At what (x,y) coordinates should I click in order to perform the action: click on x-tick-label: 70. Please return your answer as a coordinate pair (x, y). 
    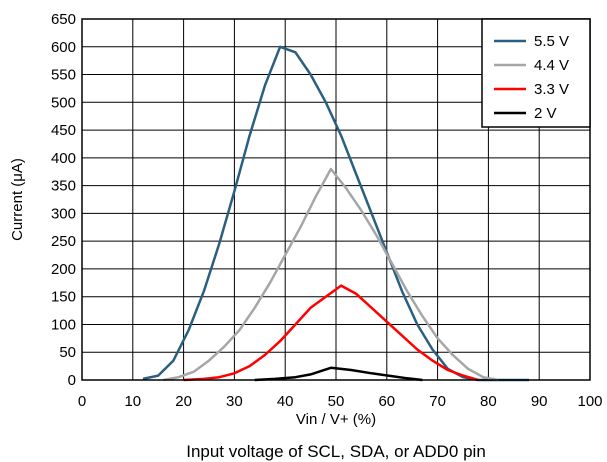
    Looking at the image, I should click on (437, 401).